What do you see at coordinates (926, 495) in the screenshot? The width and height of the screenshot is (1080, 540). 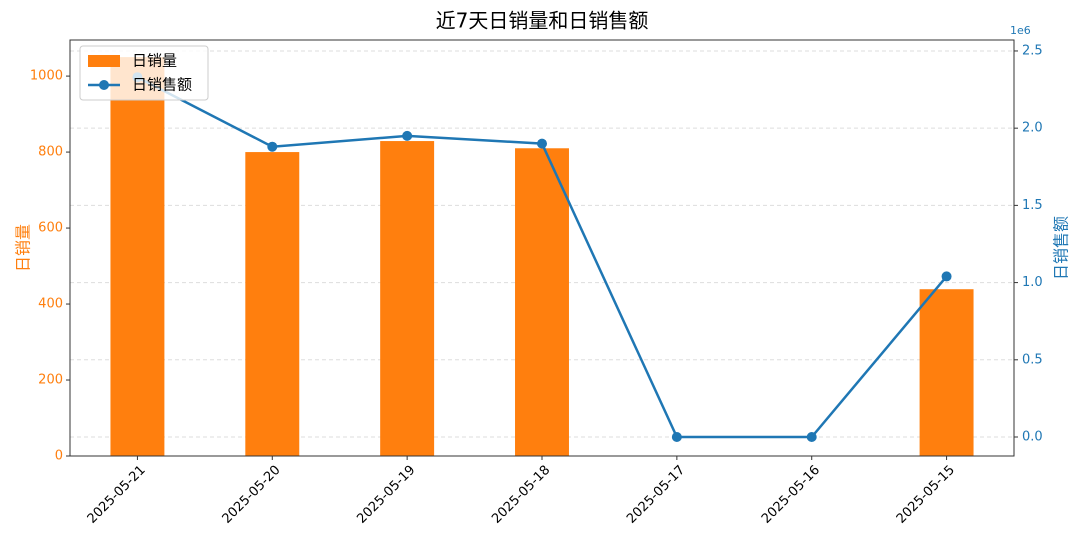 I see `x-tick-label: 2025-05-15` at bounding box center [926, 495].